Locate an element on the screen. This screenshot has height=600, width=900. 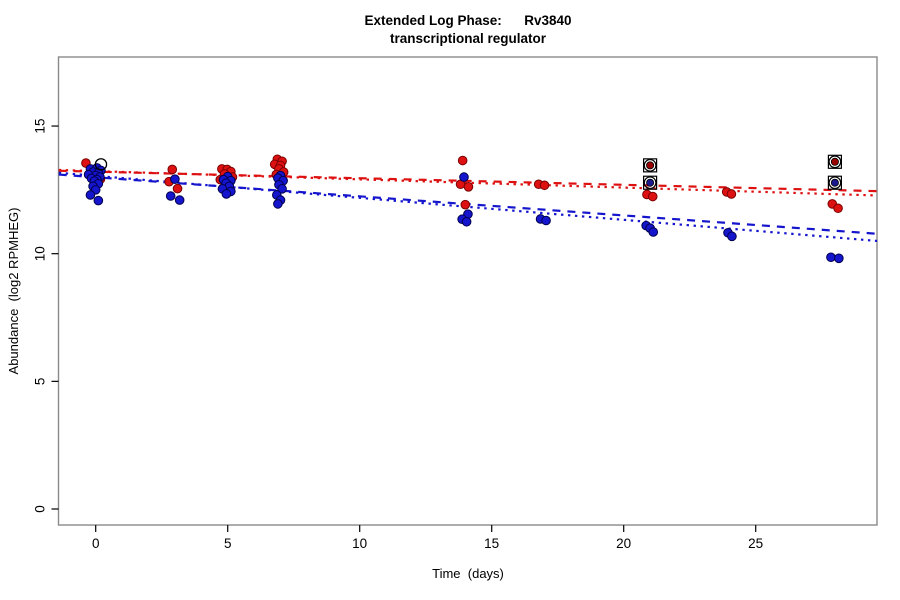
chart-title-line1: Extended Log Phase: Rv3840 is located at coordinates (468, 20).